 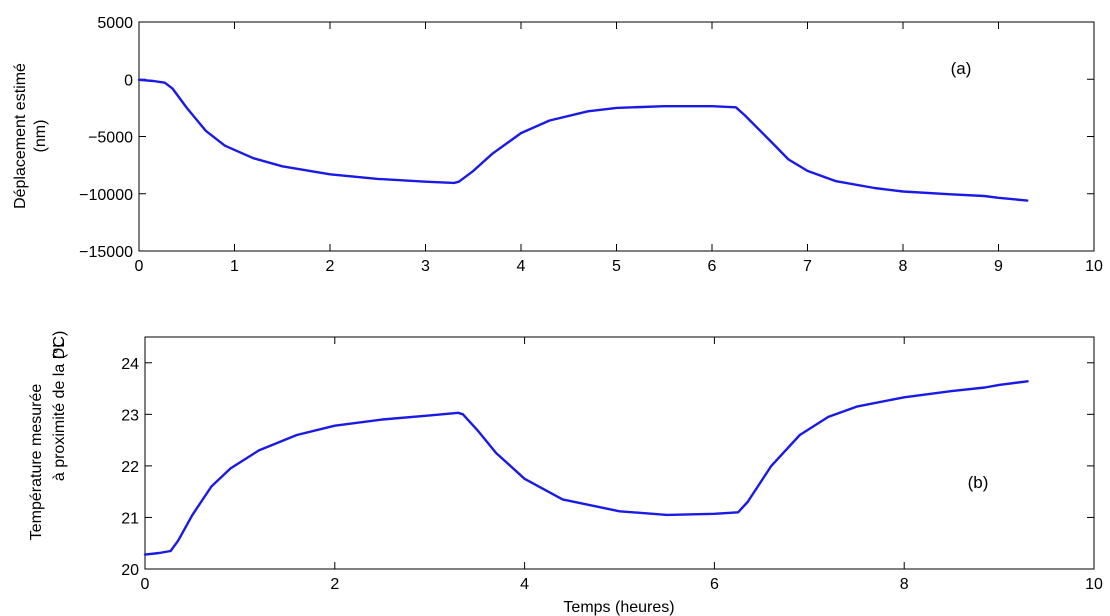 I want to click on x-axis-label: Temps (heures), so click(x=618, y=607).